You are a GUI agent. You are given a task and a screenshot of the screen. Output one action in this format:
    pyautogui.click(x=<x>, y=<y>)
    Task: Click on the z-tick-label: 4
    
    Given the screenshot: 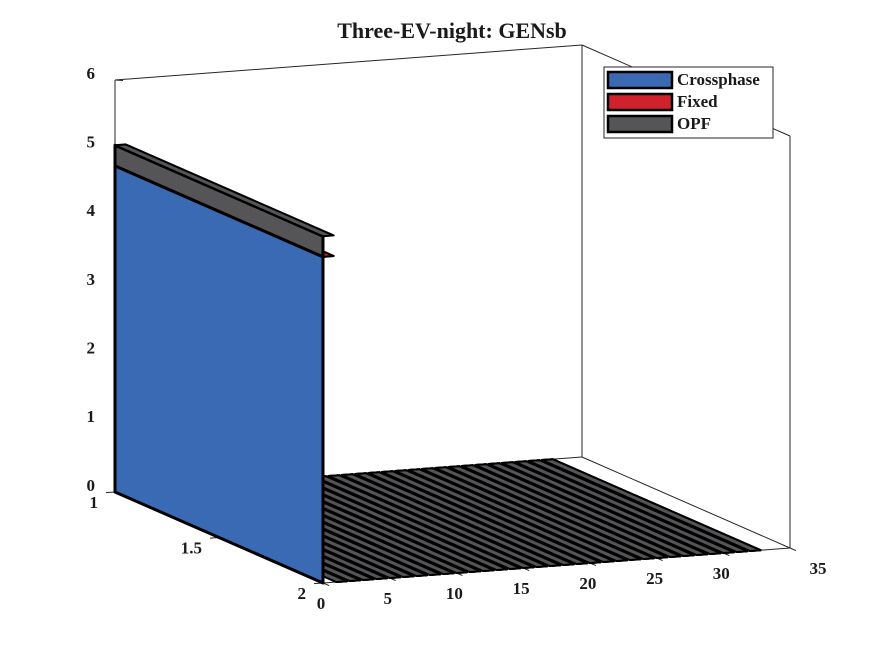 What is the action you would take?
    pyautogui.click(x=91, y=210)
    